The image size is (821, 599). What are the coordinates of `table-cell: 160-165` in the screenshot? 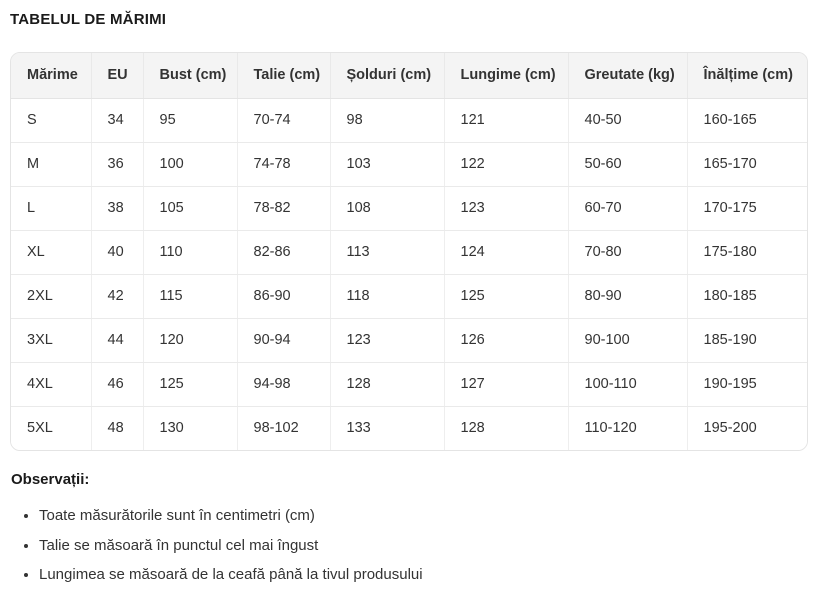 It's located at (747, 120).